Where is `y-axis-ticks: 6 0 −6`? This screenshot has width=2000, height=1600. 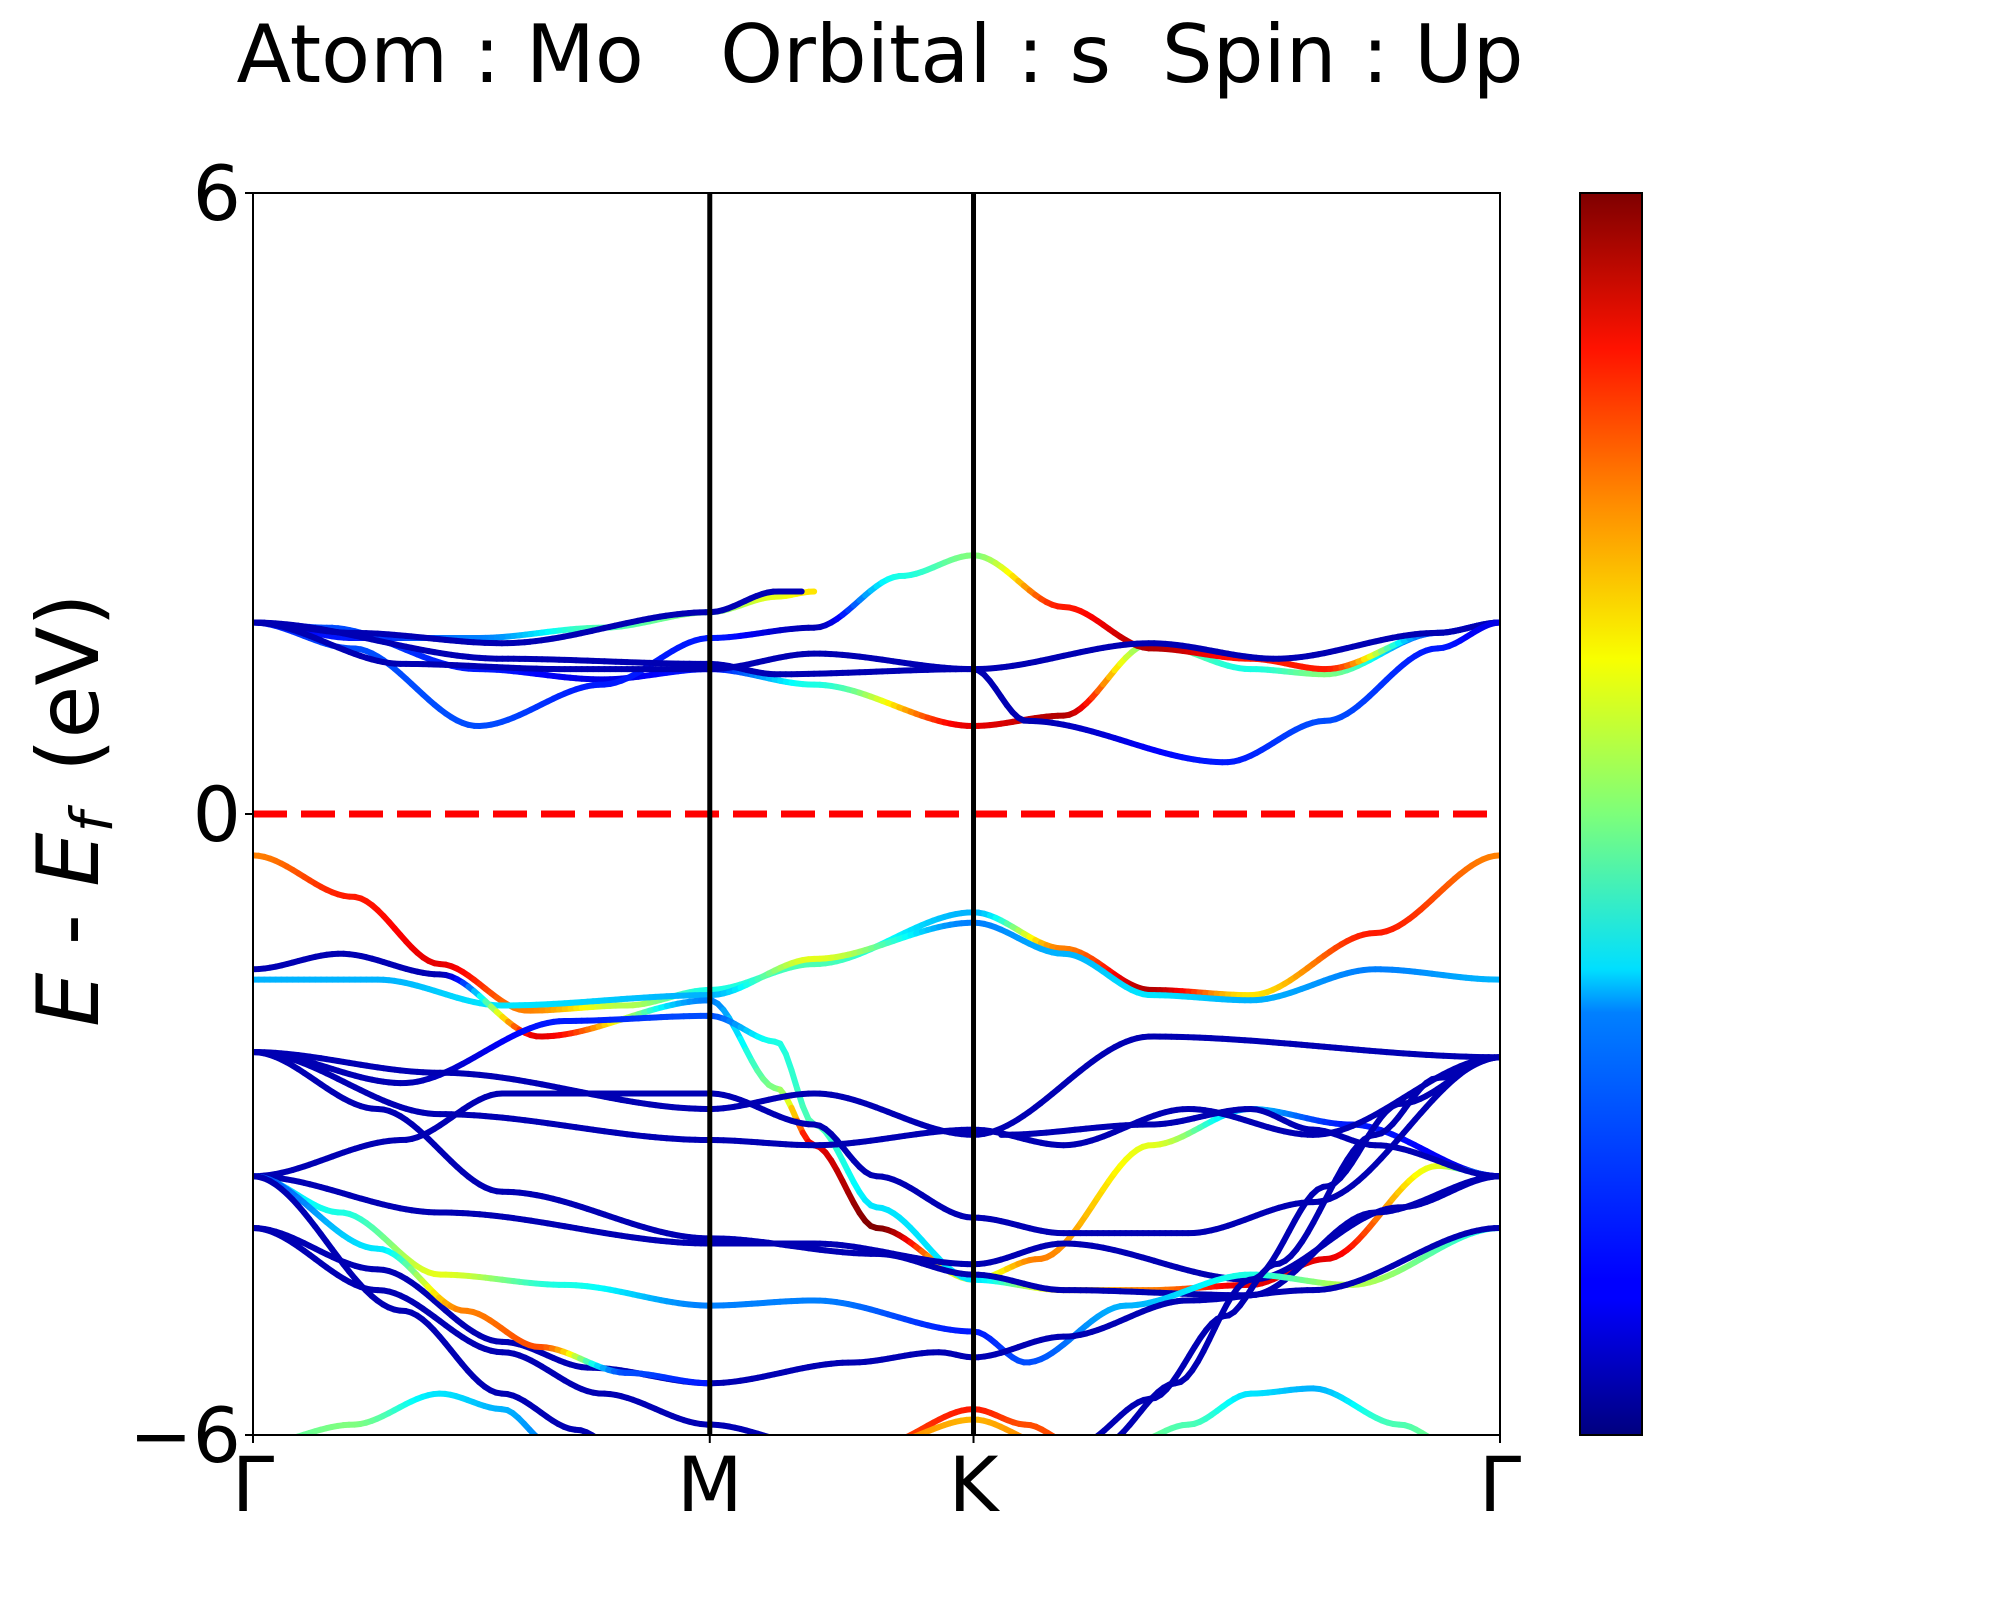 y-axis-ticks: 6 0 −6 is located at coordinates (191, 814).